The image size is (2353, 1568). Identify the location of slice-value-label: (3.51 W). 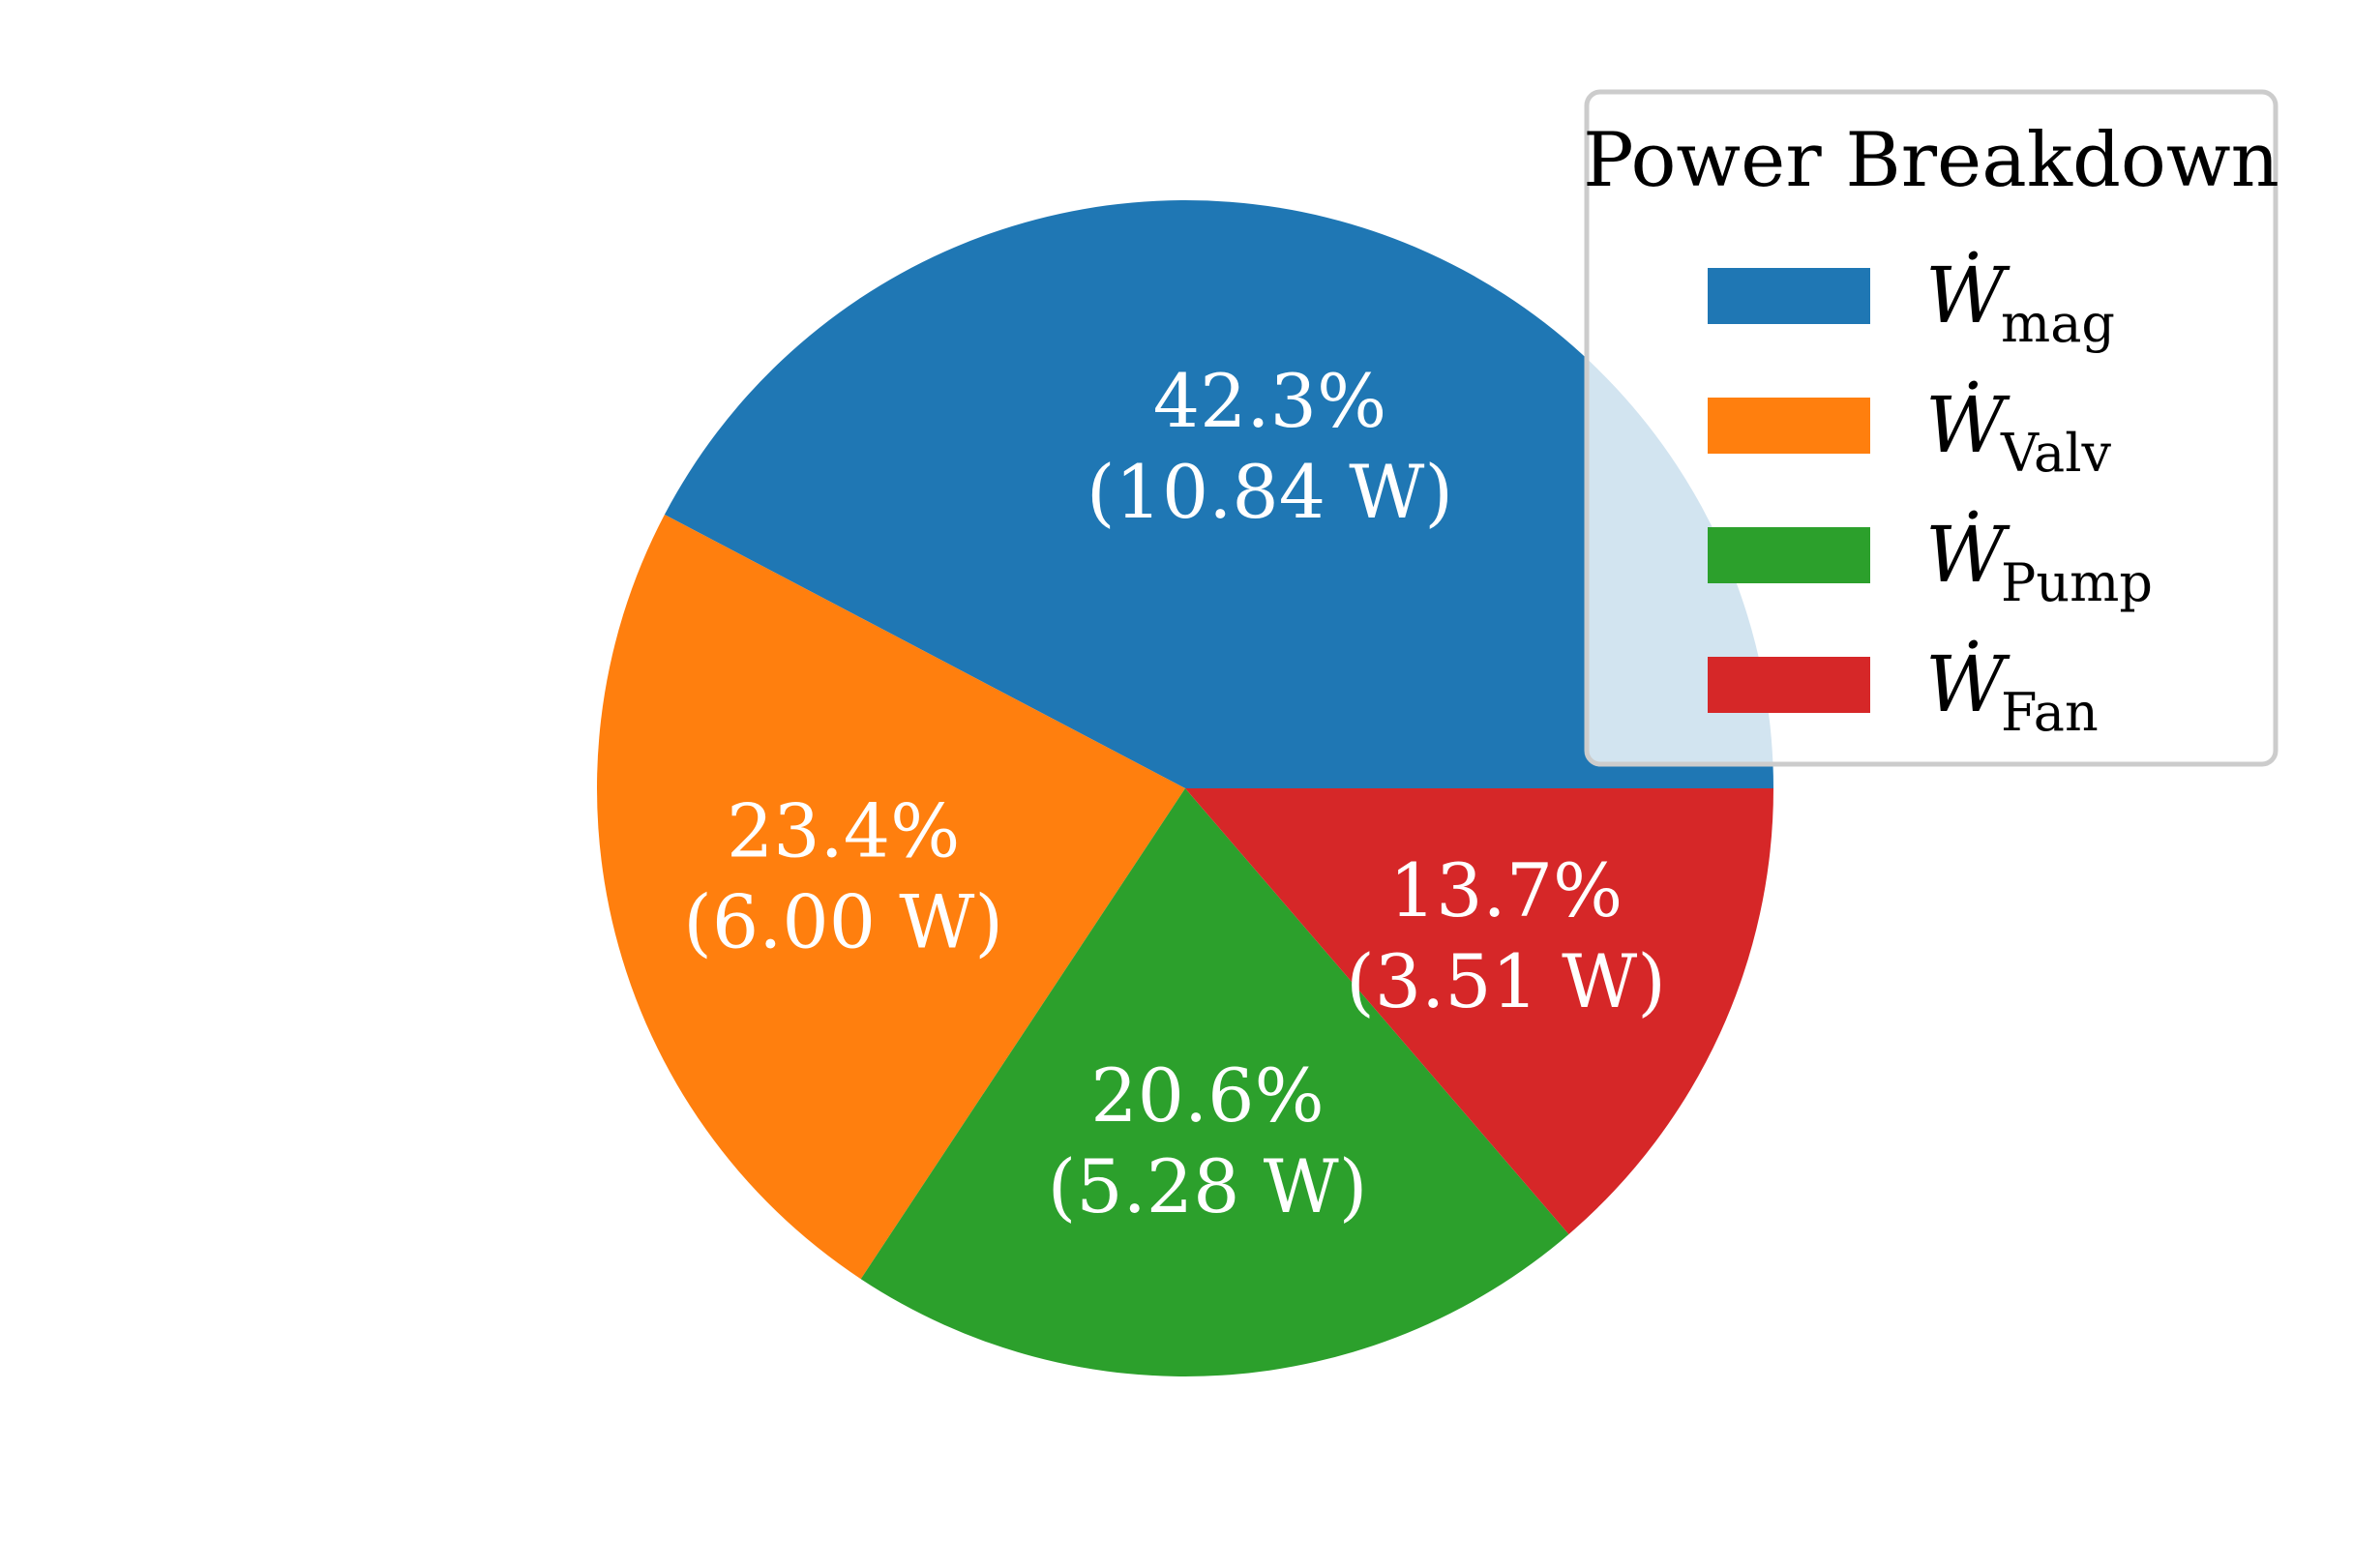
(1506, 981).